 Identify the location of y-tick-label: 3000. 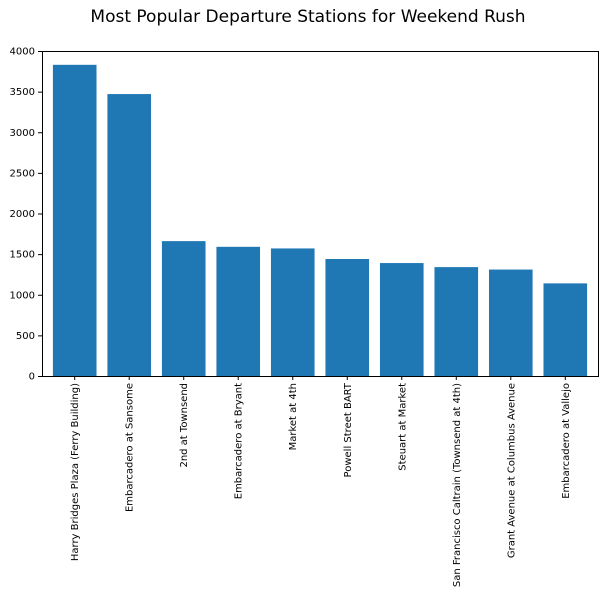
(22, 133).